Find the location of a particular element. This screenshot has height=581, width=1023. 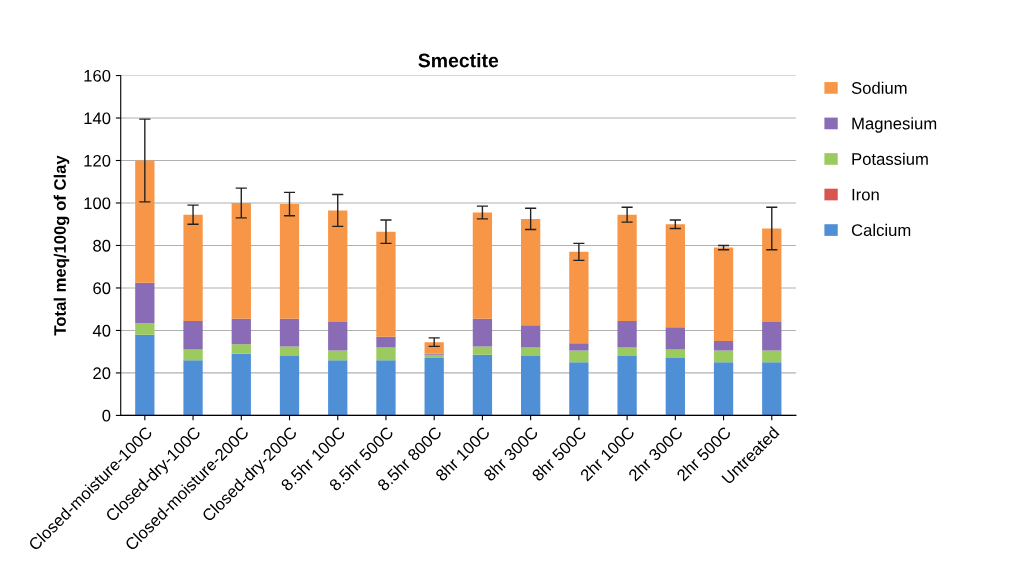

legend-label: Calcium is located at coordinates (881, 230).